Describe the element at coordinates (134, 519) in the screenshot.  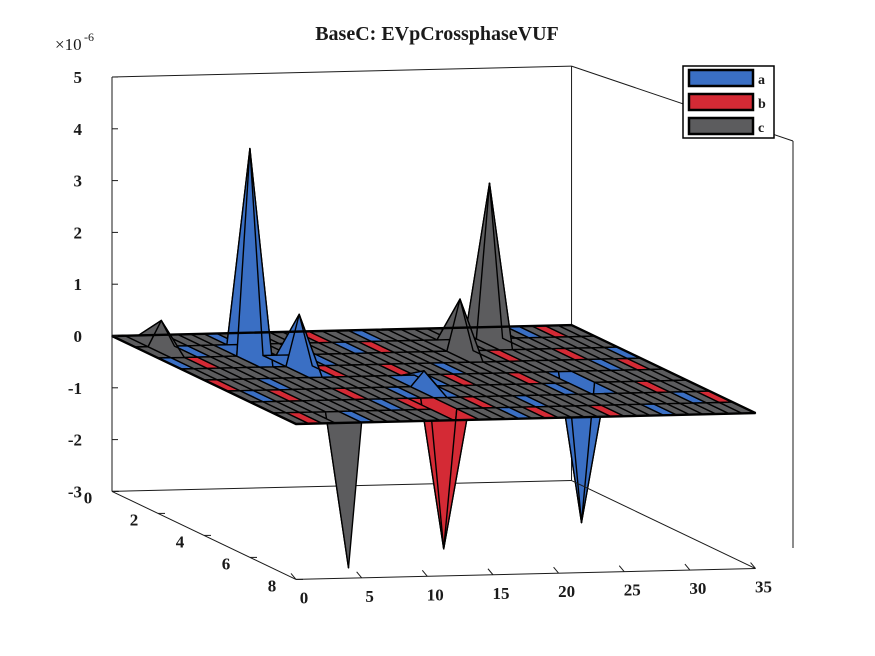
I see `y-tick-label: 2` at that location.